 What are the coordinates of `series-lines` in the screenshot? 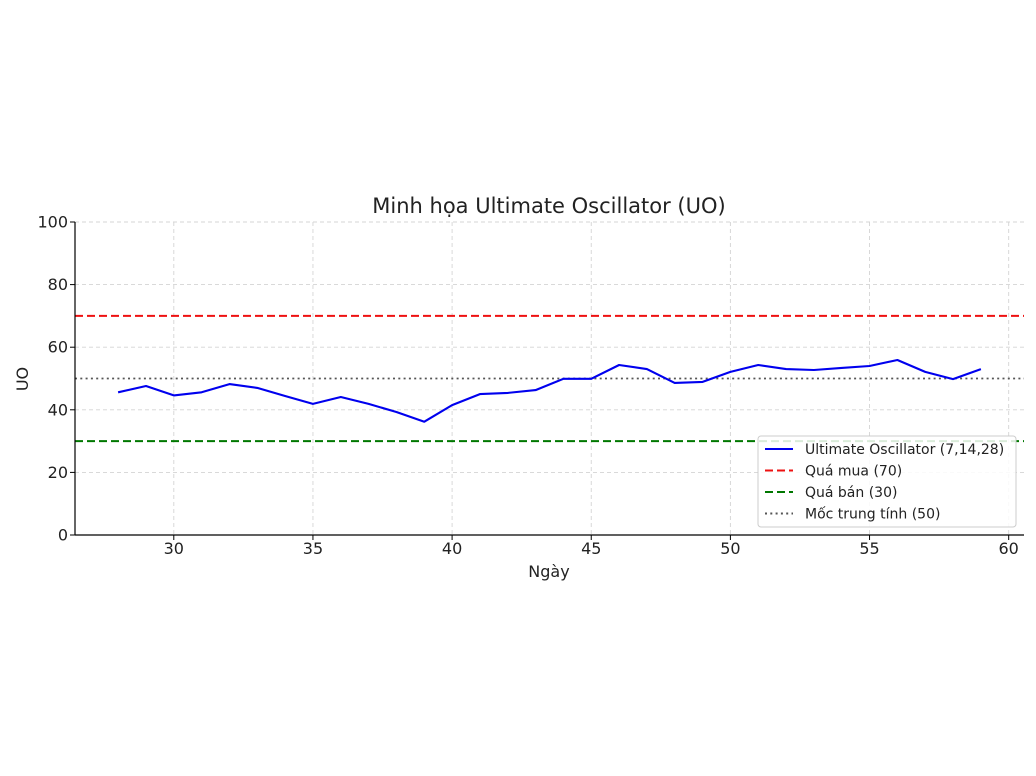 It's located at (549, 390).